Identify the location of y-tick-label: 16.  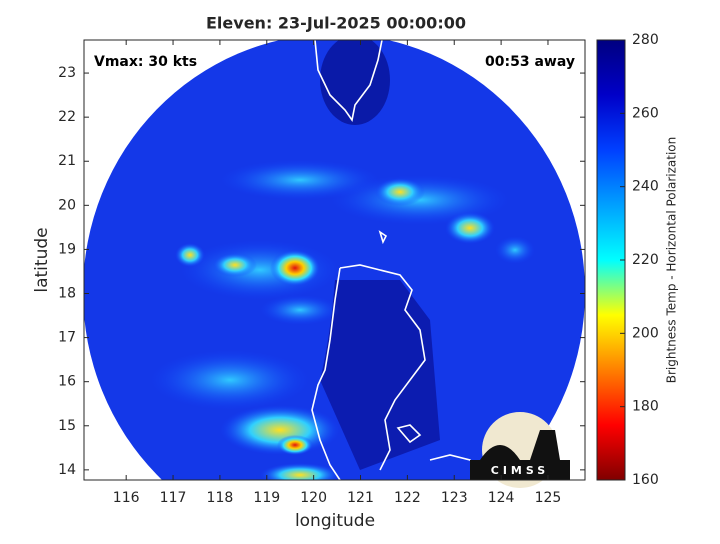
(67, 382).